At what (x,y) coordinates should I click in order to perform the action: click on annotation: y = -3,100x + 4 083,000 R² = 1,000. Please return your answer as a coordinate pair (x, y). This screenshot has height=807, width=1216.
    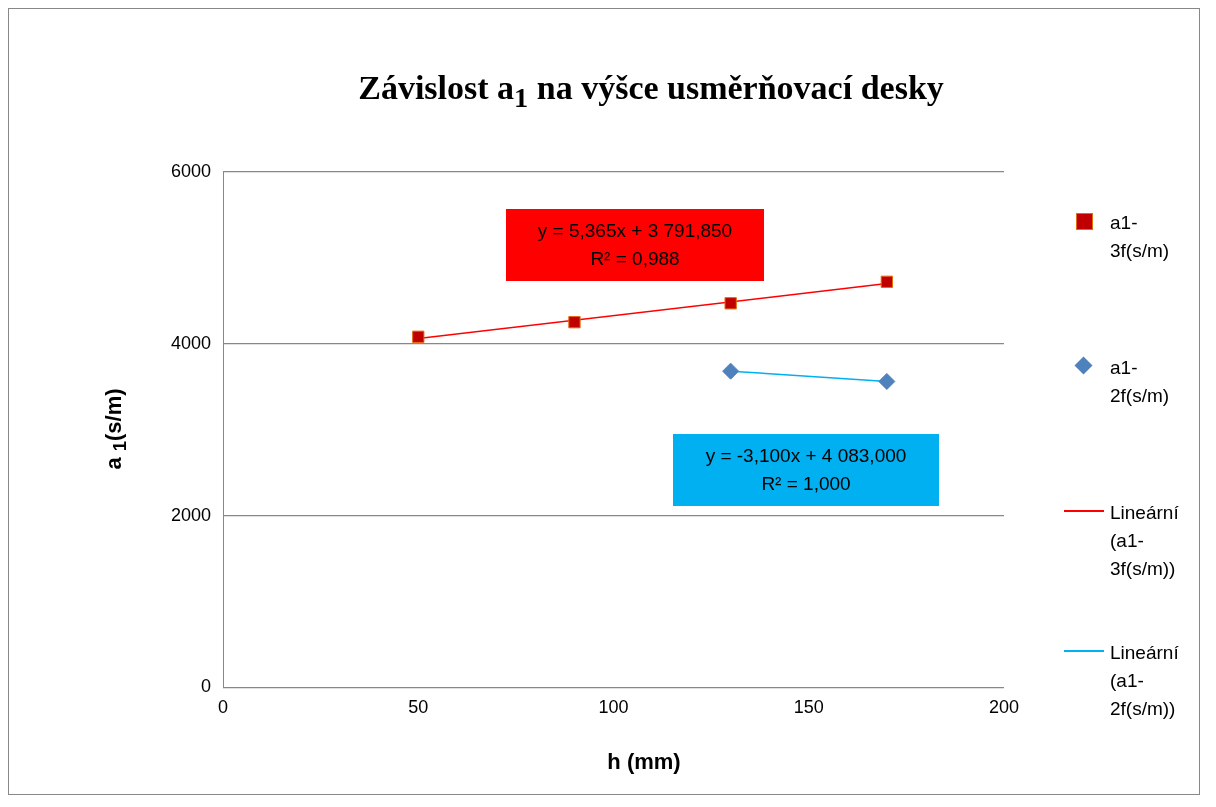
    Looking at the image, I should click on (806, 470).